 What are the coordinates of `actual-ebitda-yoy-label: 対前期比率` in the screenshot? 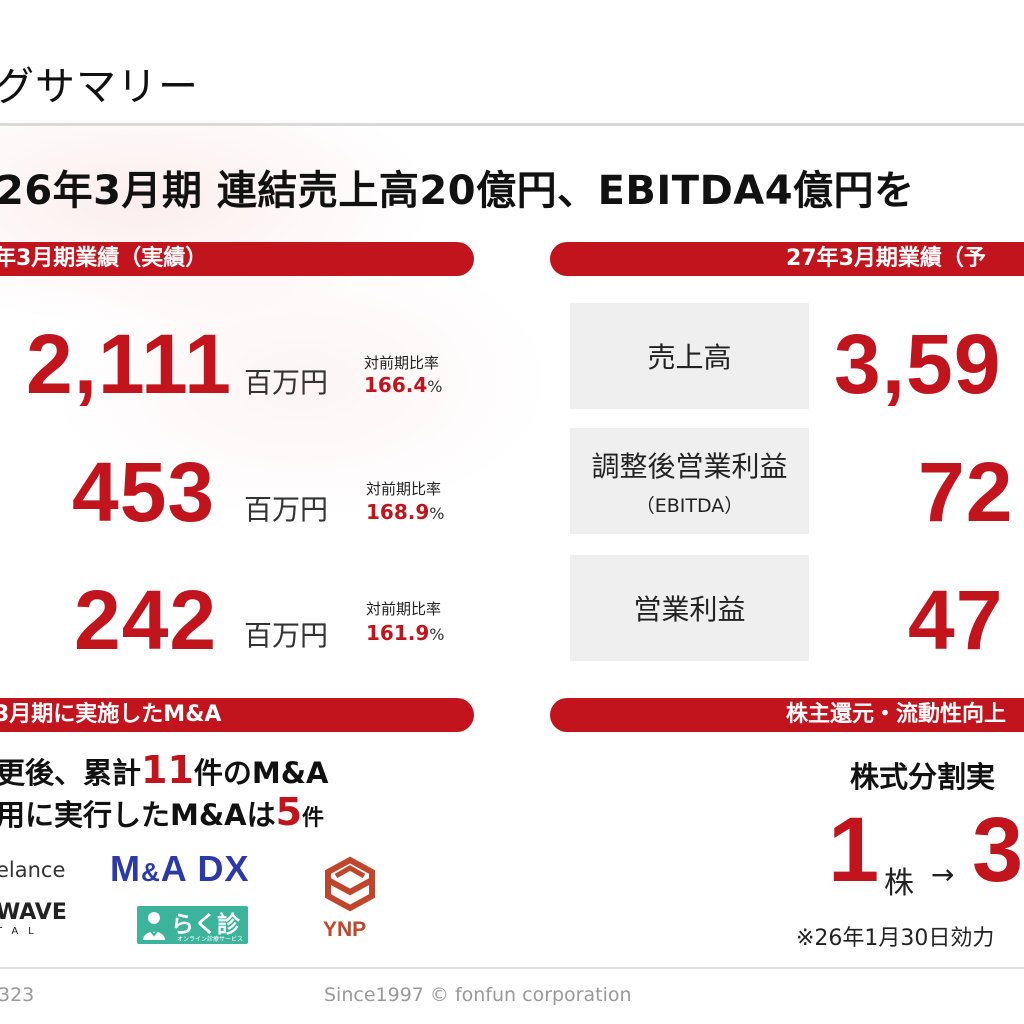 It's located at (404, 489).